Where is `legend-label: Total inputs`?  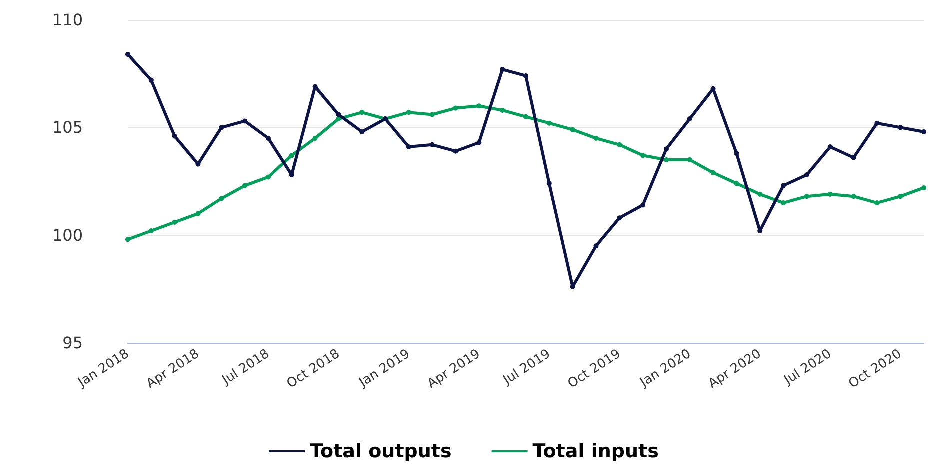
legend-label: Total inputs is located at coordinates (595, 451).